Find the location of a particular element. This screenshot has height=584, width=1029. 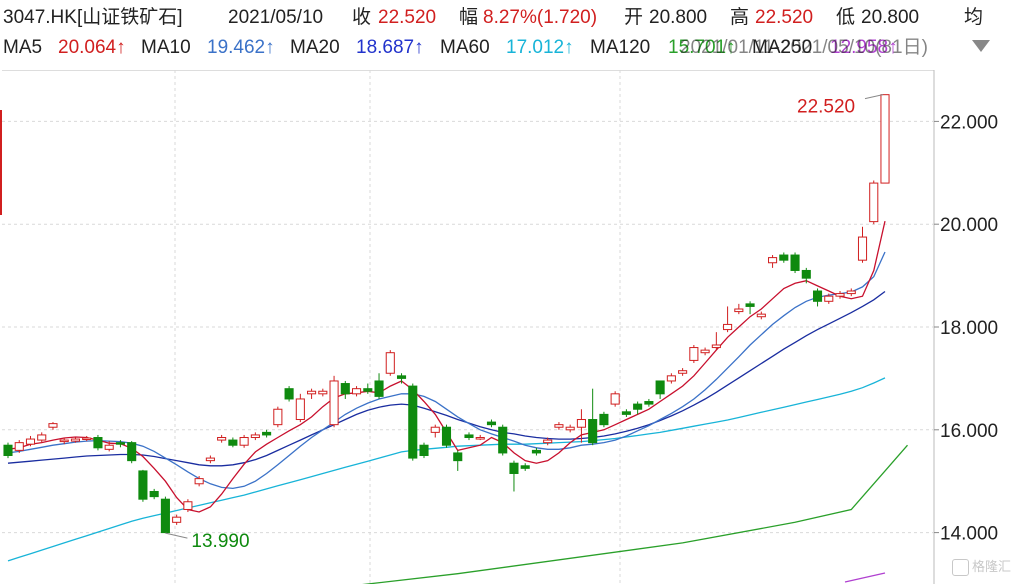

ma120-label: MA120 is located at coordinates (620, 47).